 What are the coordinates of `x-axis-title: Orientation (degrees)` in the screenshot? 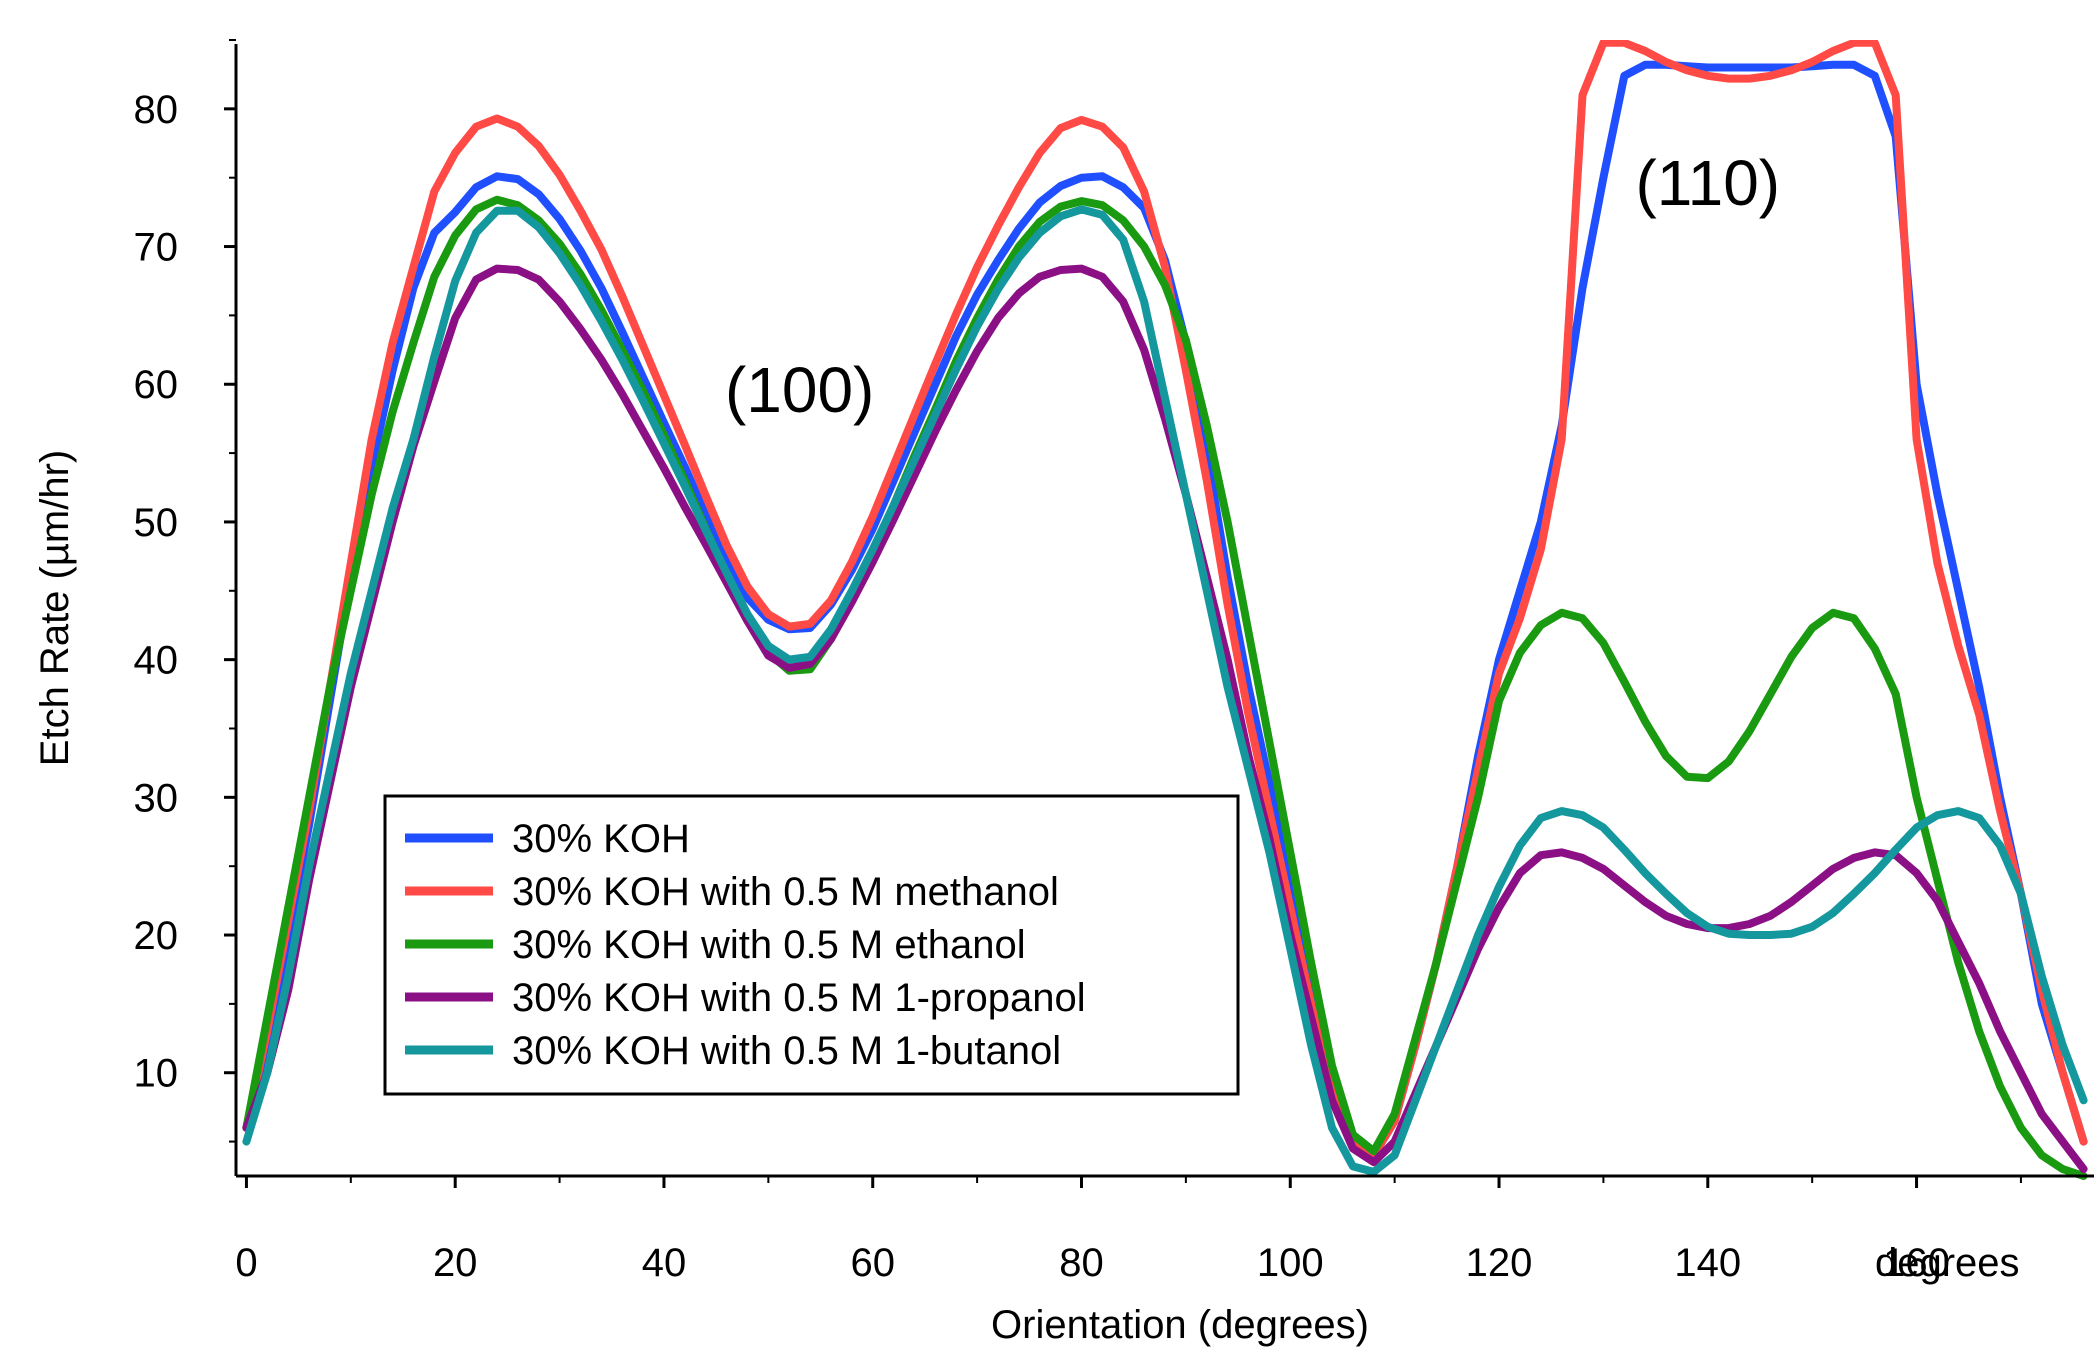 It's located at (1180, 1325).